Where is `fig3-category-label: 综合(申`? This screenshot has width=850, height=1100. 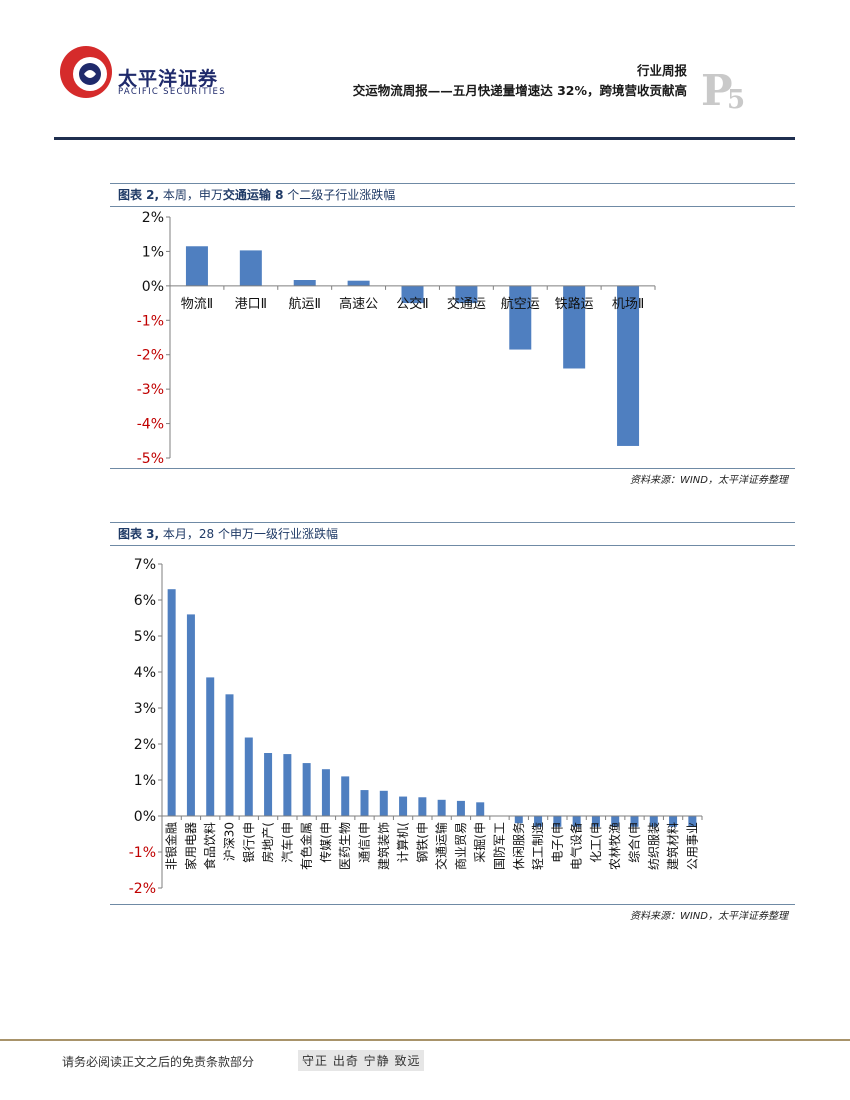 fig3-category-label: 综合(申 is located at coordinates (634, 842).